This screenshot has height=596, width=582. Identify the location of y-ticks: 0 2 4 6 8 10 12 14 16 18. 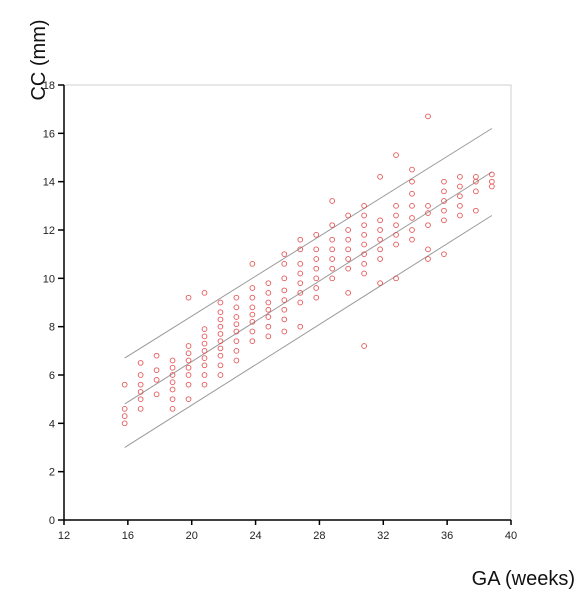
(53, 303).